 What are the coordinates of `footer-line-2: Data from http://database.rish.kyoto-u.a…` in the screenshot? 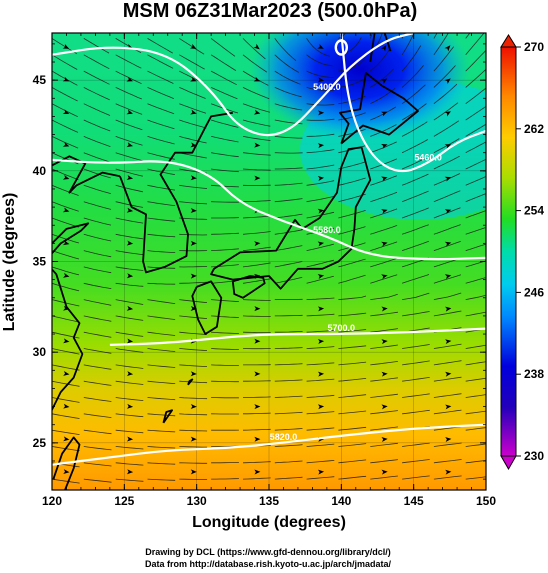 It's located at (268, 564).